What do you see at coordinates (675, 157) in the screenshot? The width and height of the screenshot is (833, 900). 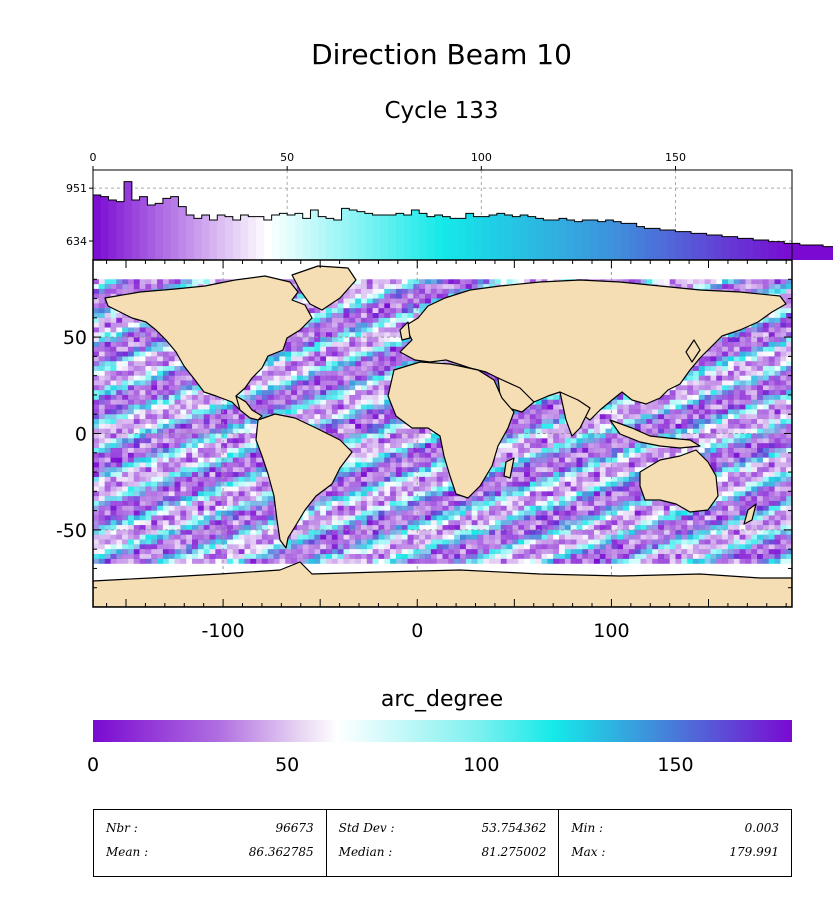 I see `histogram-x-tick-label: 150` at bounding box center [675, 157].